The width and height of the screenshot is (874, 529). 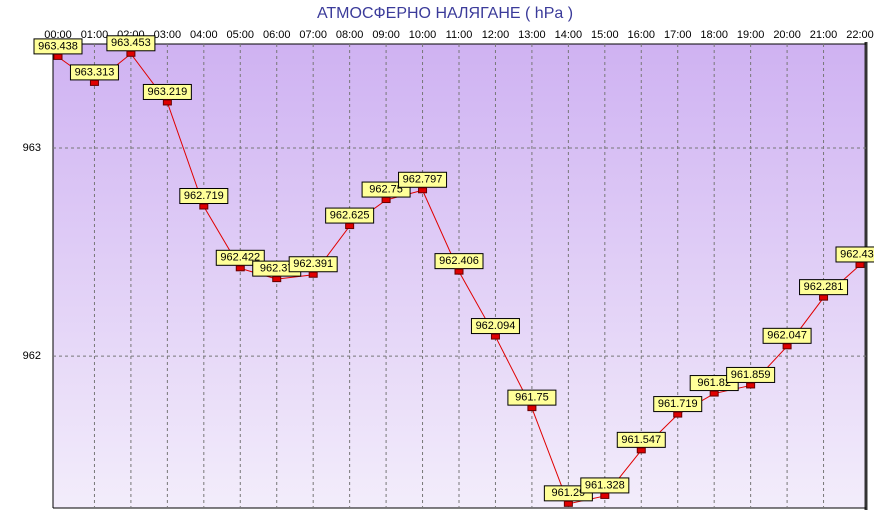 What do you see at coordinates (751, 375) in the screenshot?
I see `data-label: 961.859` at bounding box center [751, 375].